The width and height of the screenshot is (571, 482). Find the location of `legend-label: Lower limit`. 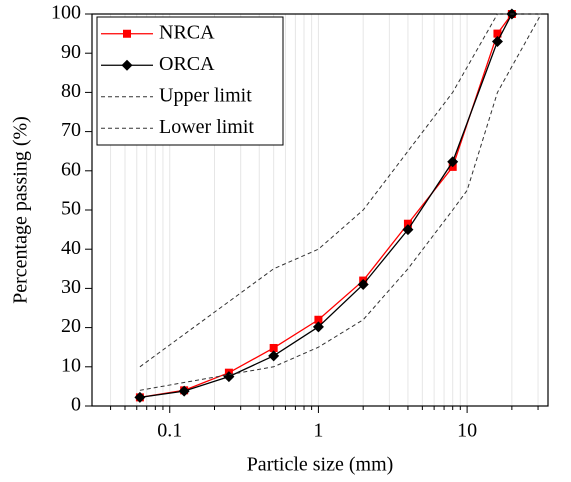

legend-label: Lower limit is located at coordinates (206, 127).